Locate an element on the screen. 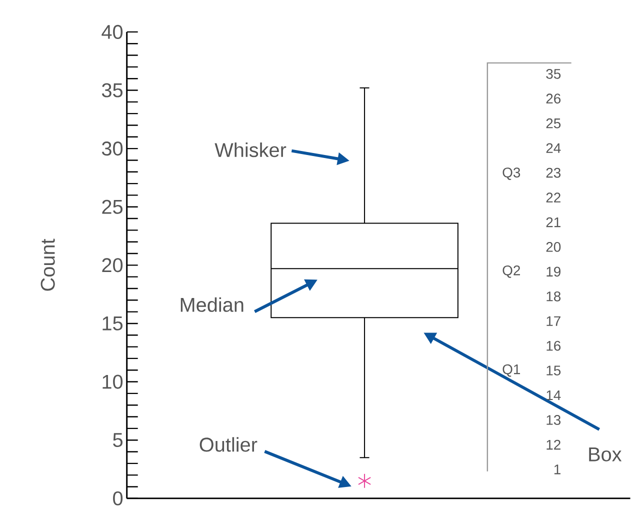 This screenshot has height=513, width=631. annotation: 25 is located at coordinates (553, 123).